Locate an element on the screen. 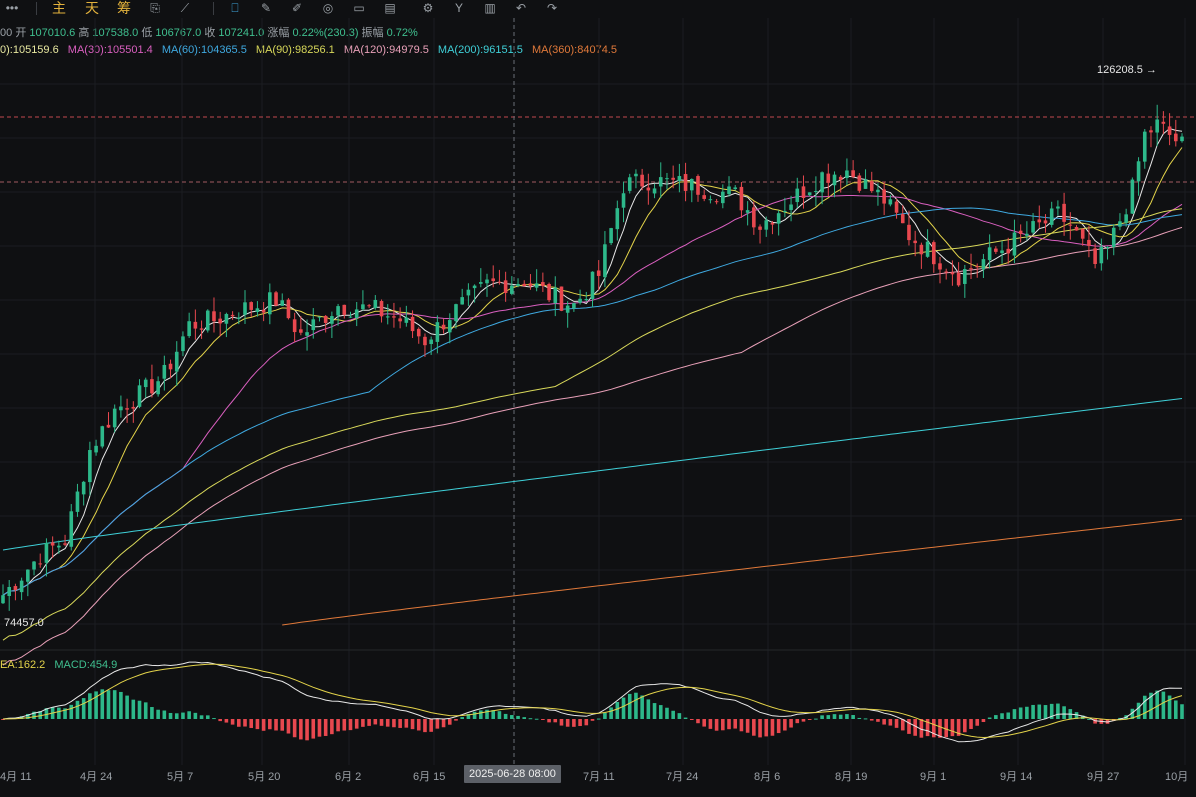 The image size is (1196, 797). tab-day: 天 is located at coordinates (92, 8).